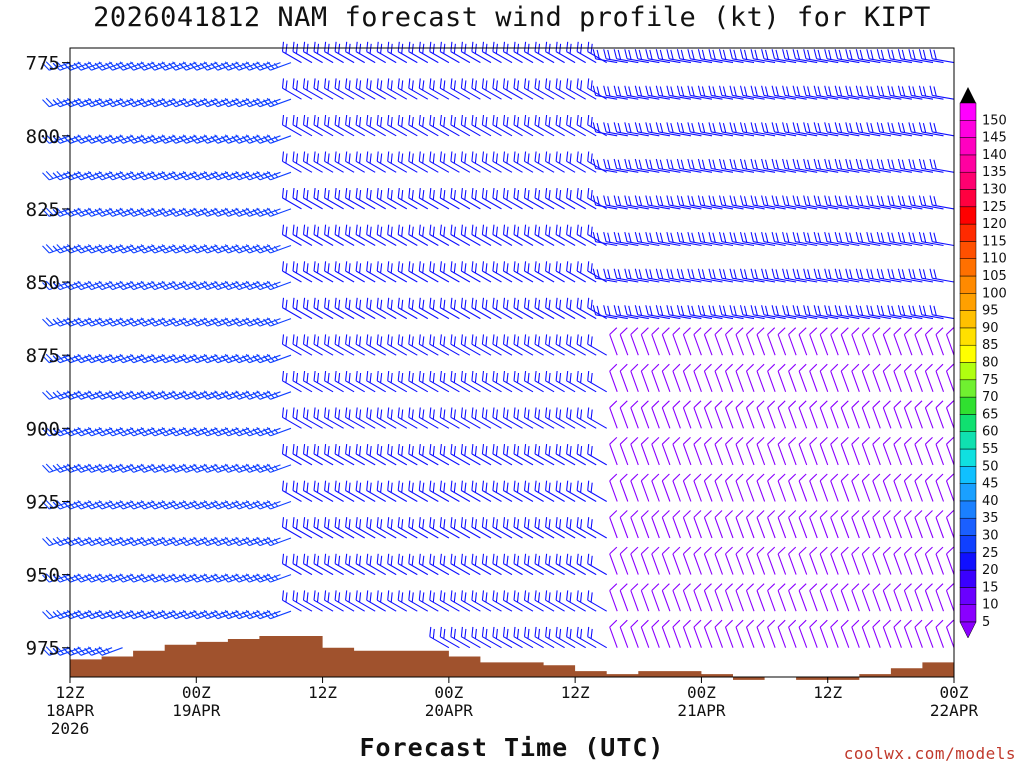  Describe the element at coordinates (994, 259) in the screenshot. I see `colorbar-label: 110` at that location.